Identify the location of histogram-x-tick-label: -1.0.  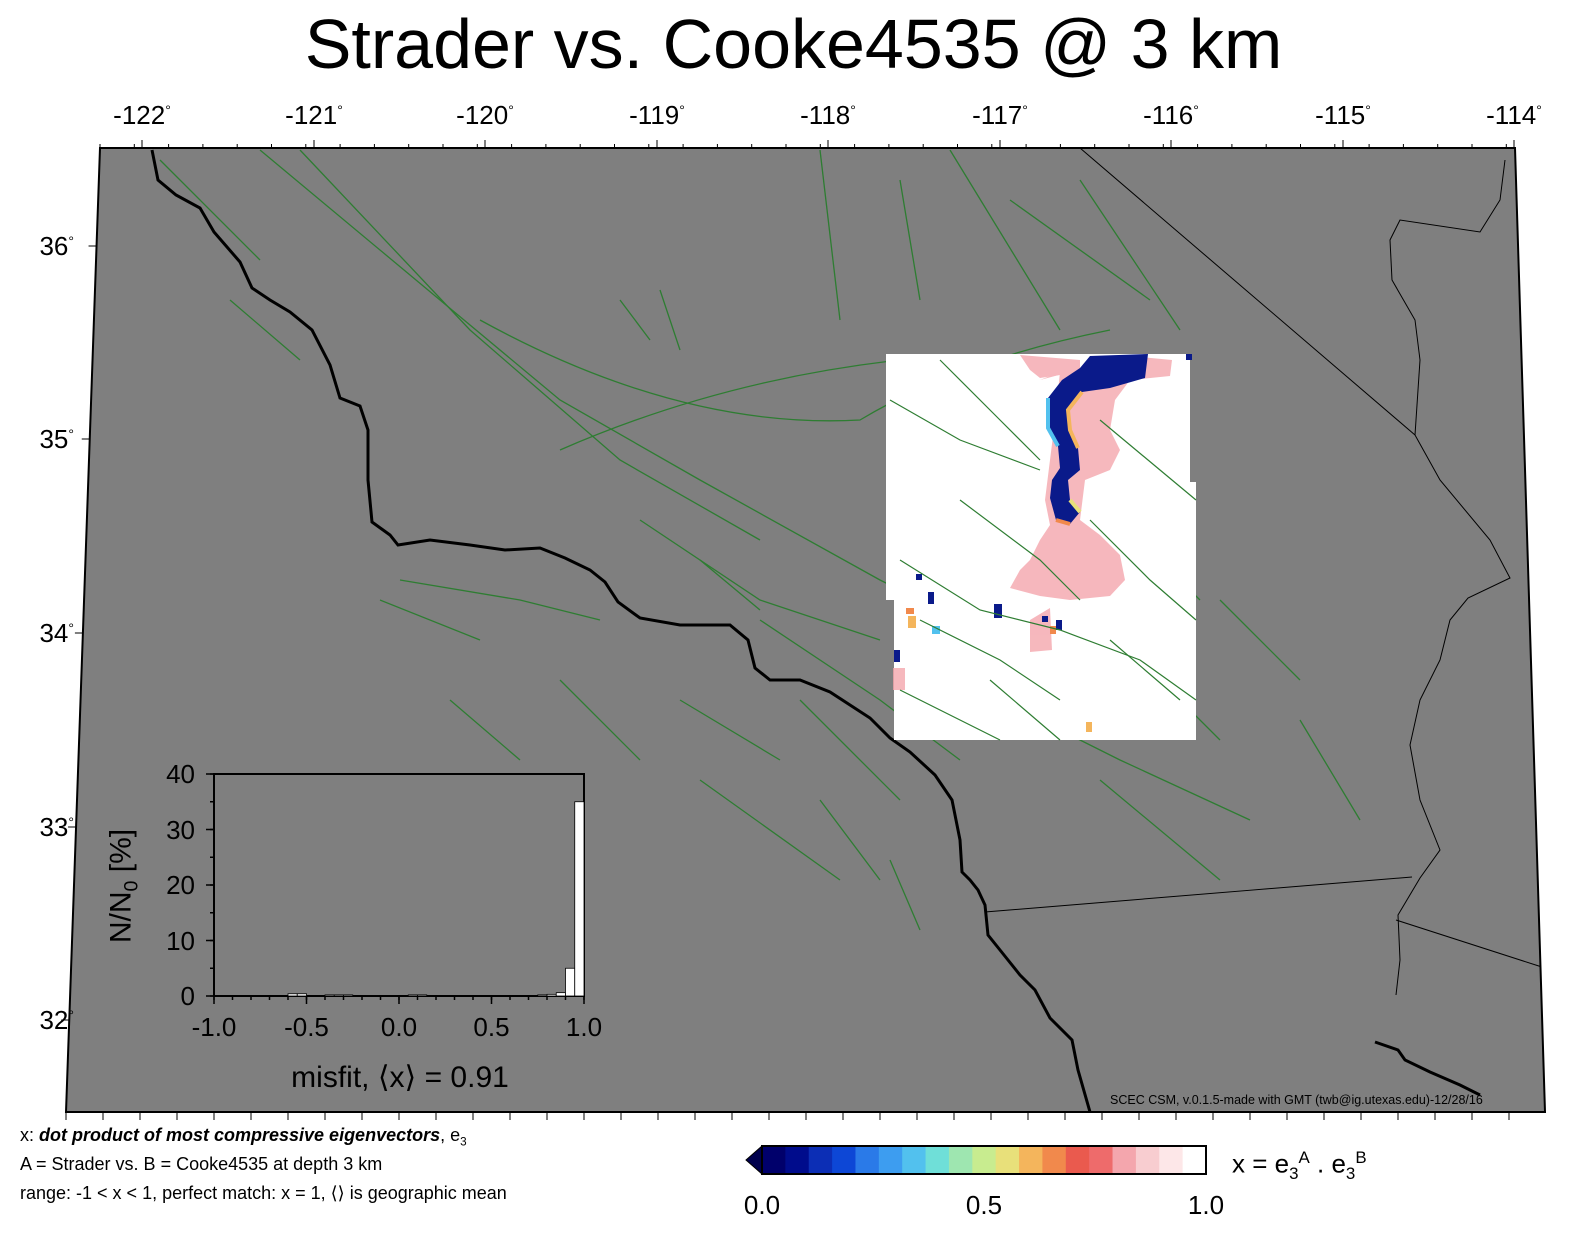
(214, 1027).